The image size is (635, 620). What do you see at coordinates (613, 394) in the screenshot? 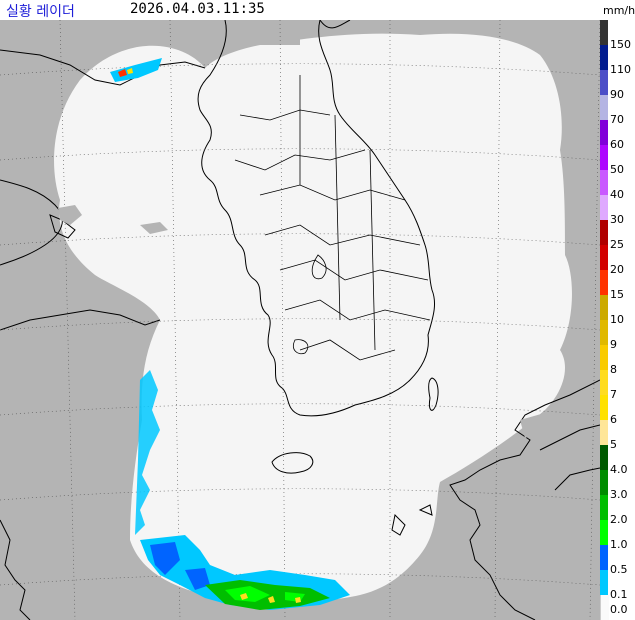
I see `legend-label: 7` at bounding box center [613, 394].